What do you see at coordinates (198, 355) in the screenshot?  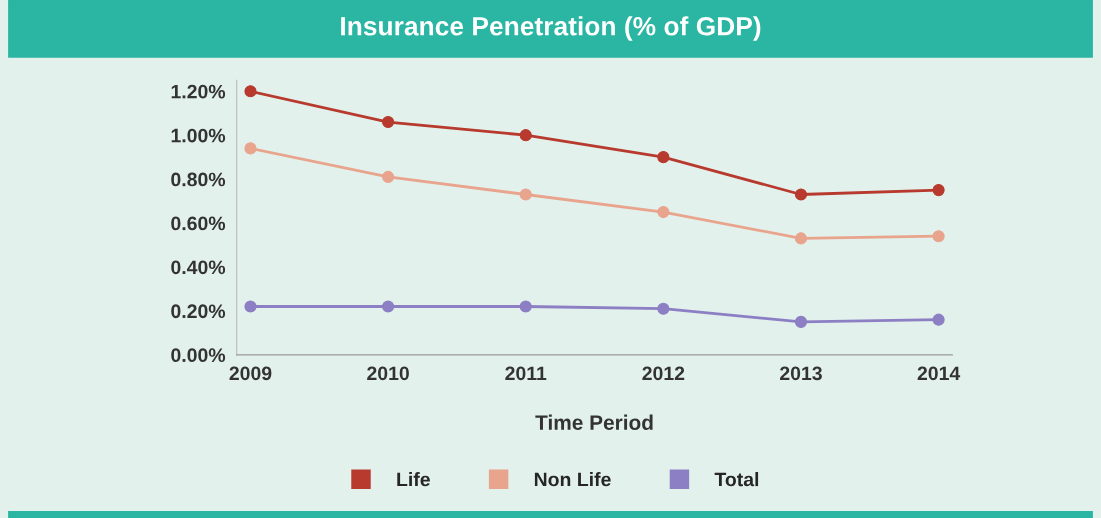 I see `y-tick-label: 0.00%` at bounding box center [198, 355].